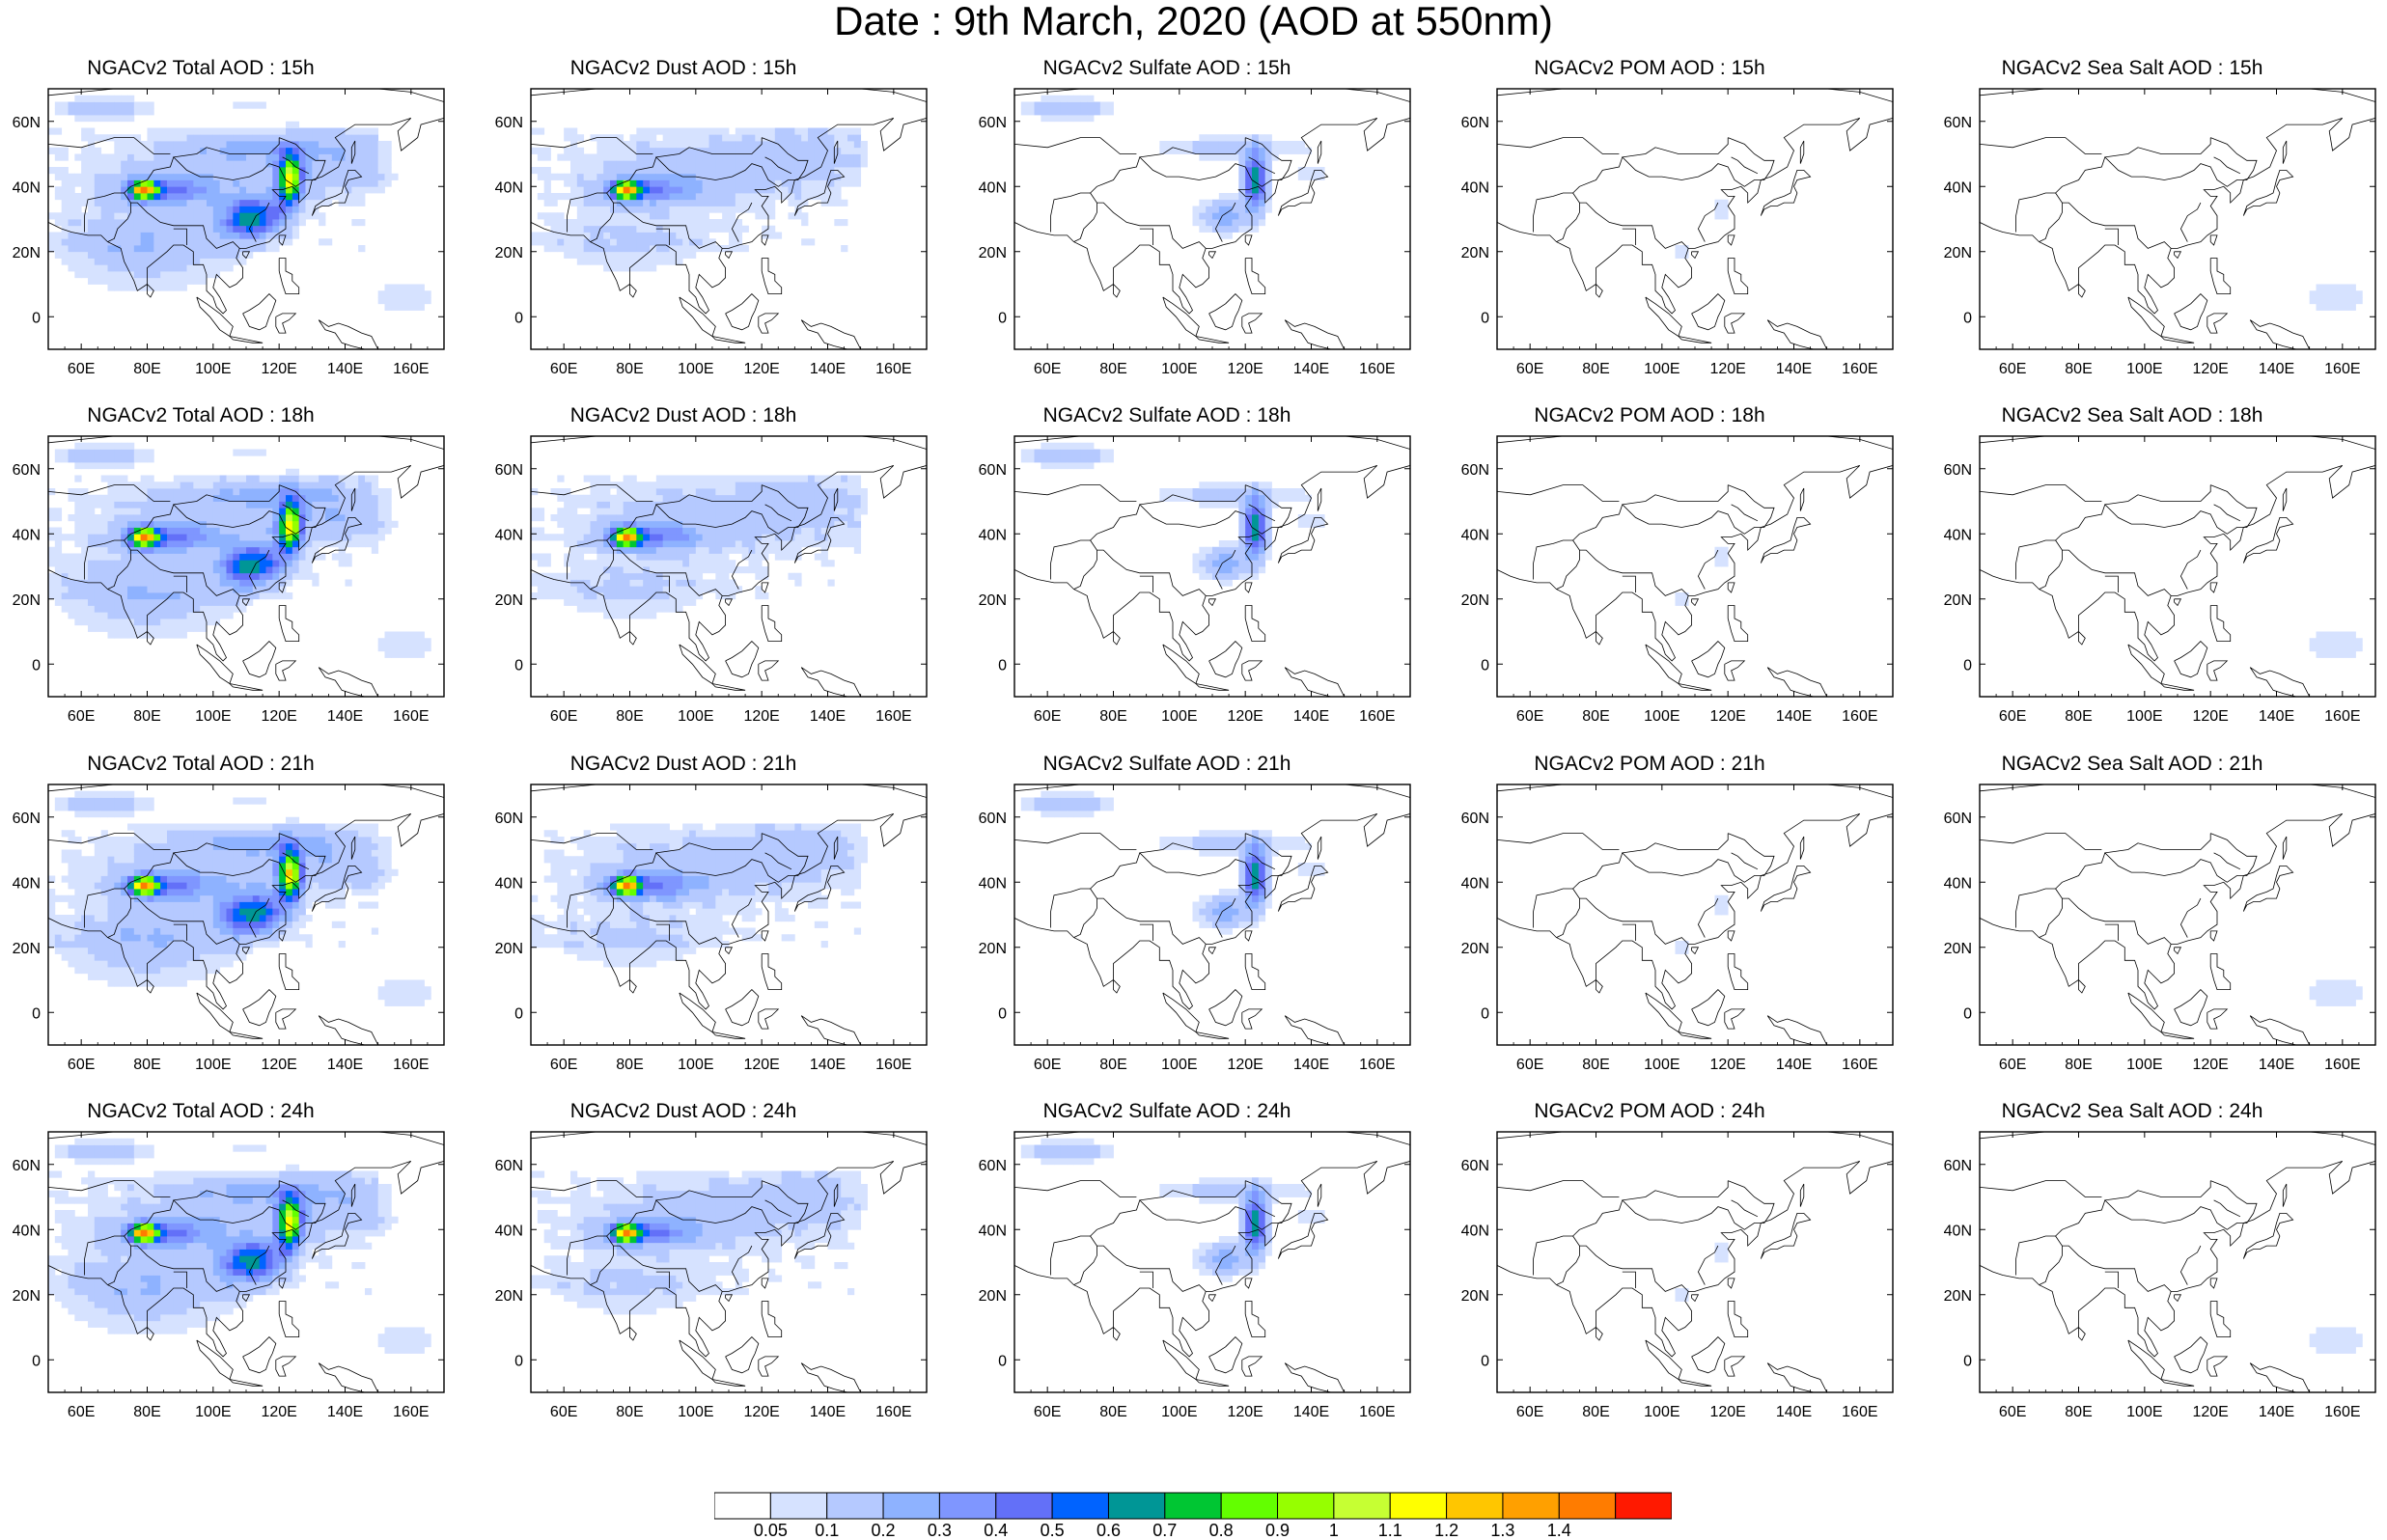 The image size is (2387, 1540). What do you see at coordinates (1164, 1530) in the screenshot?
I see `colorbar-label: 0.7` at bounding box center [1164, 1530].